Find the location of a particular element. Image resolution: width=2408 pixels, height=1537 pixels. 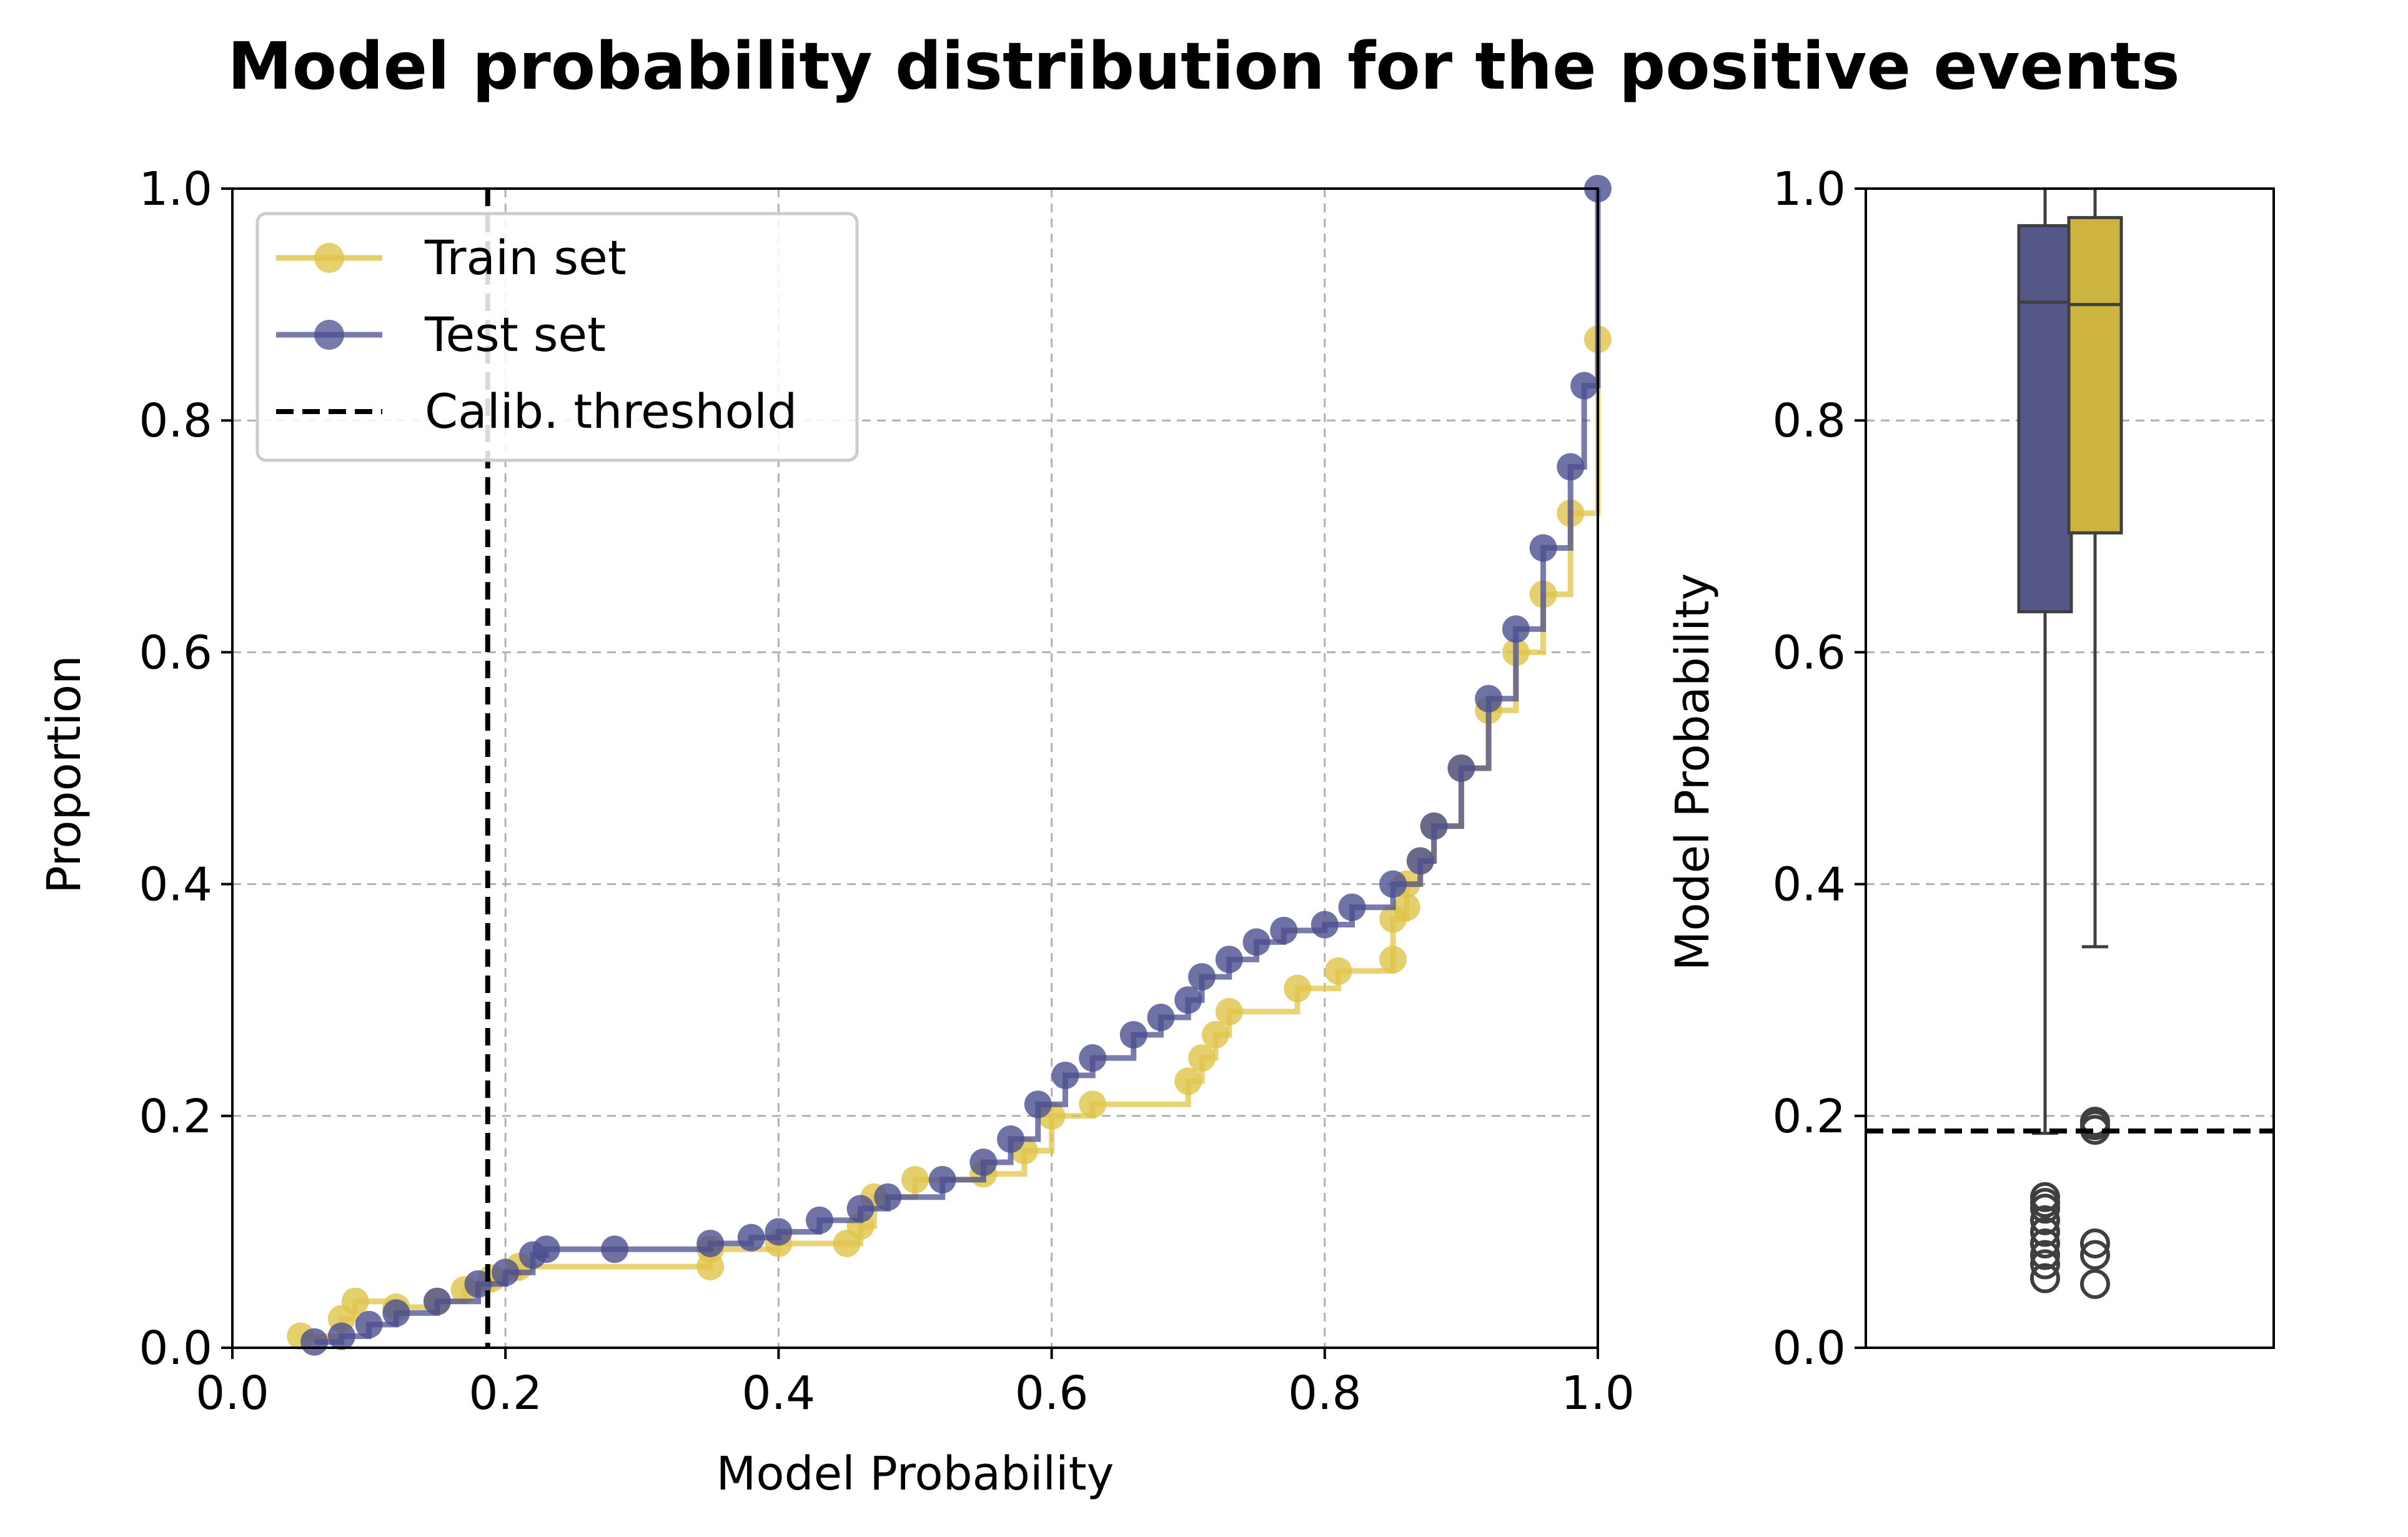

ecdf-xtick-label-4: 0.8 is located at coordinates (1325, 1393).